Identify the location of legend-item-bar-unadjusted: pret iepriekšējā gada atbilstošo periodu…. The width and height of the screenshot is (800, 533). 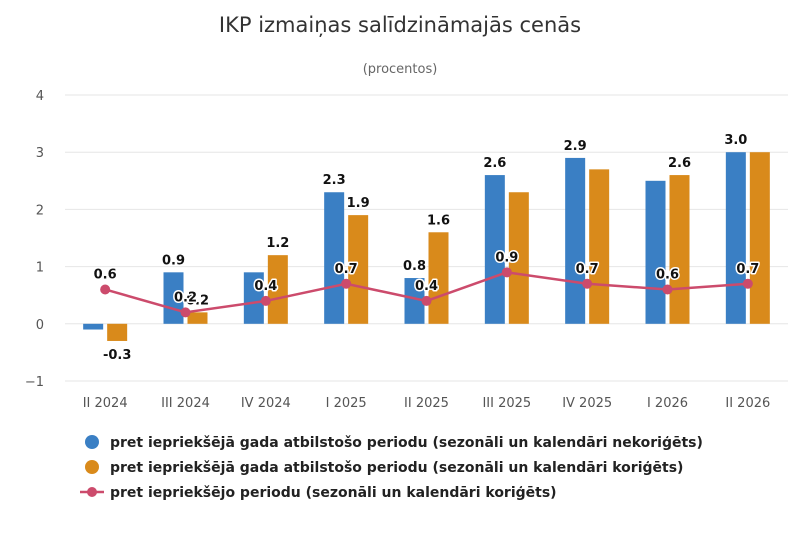
(394, 443).